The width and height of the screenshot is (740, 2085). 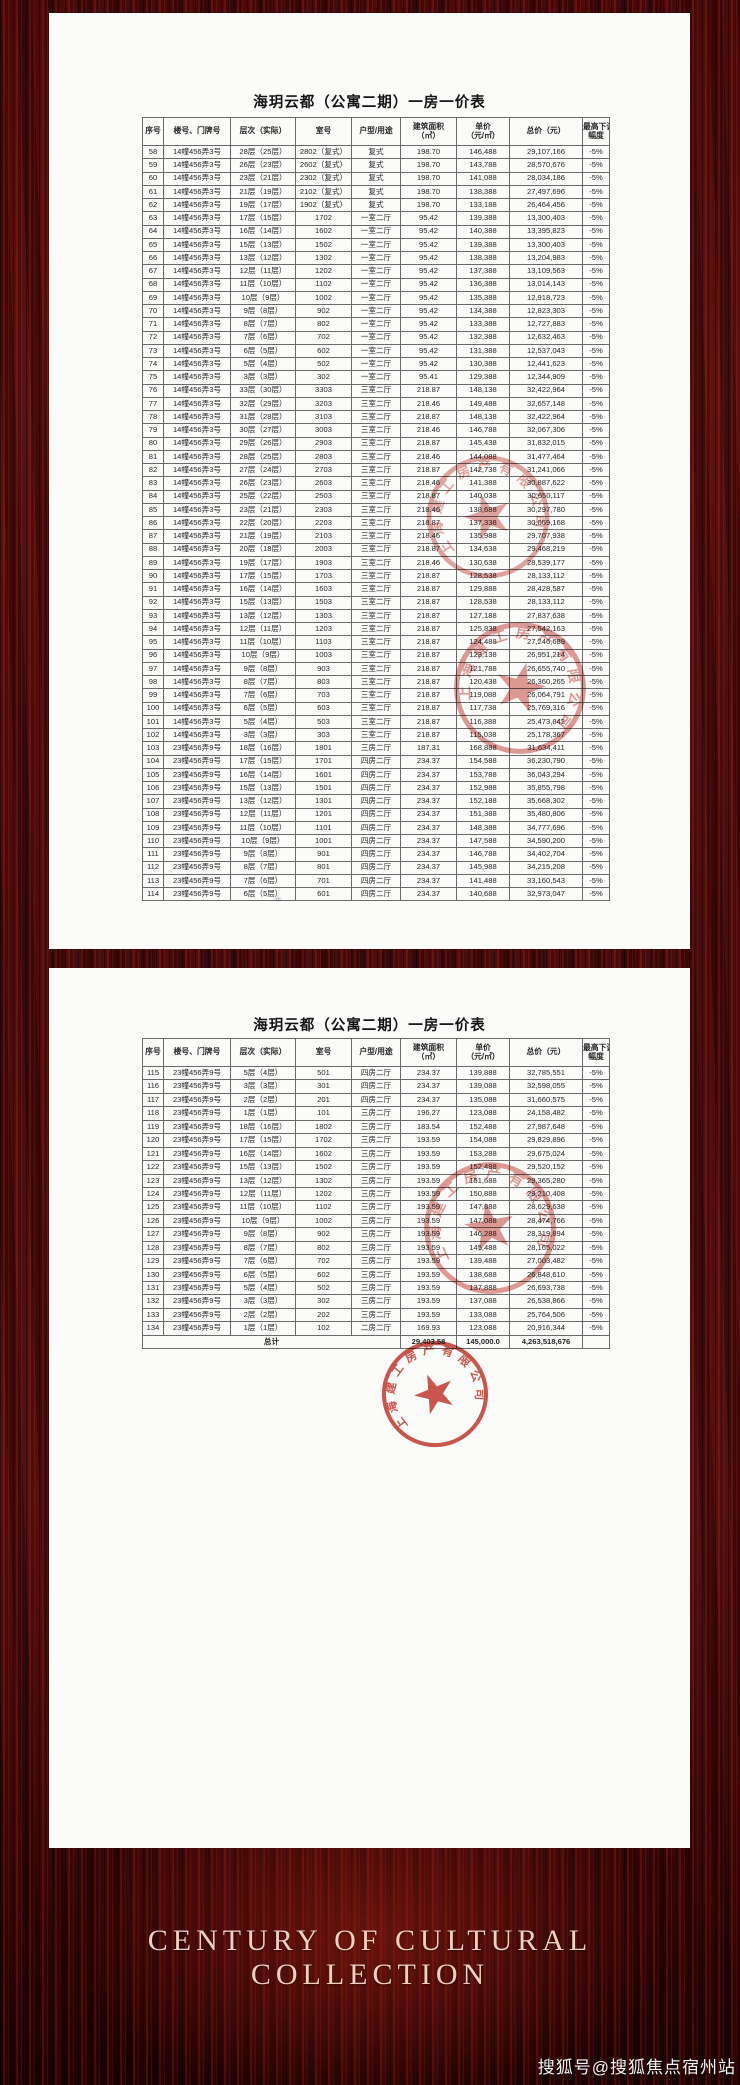 What do you see at coordinates (153, 655) in the screenshot?
I see `table-cell: 96` at bounding box center [153, 655].